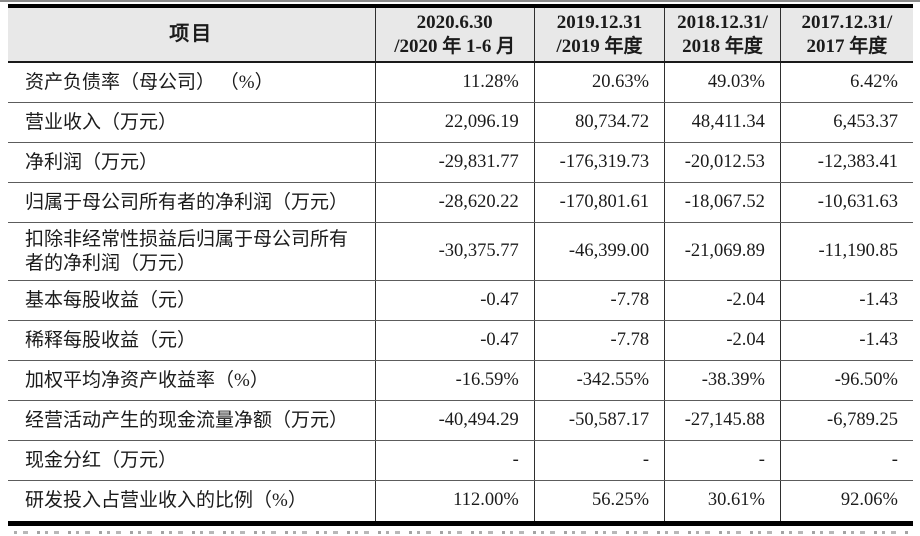  What do you see at coordinates (101, 122) in the screenshot?
I see `row-label: 营业收入（万元）` at bounding box center [101, 122].